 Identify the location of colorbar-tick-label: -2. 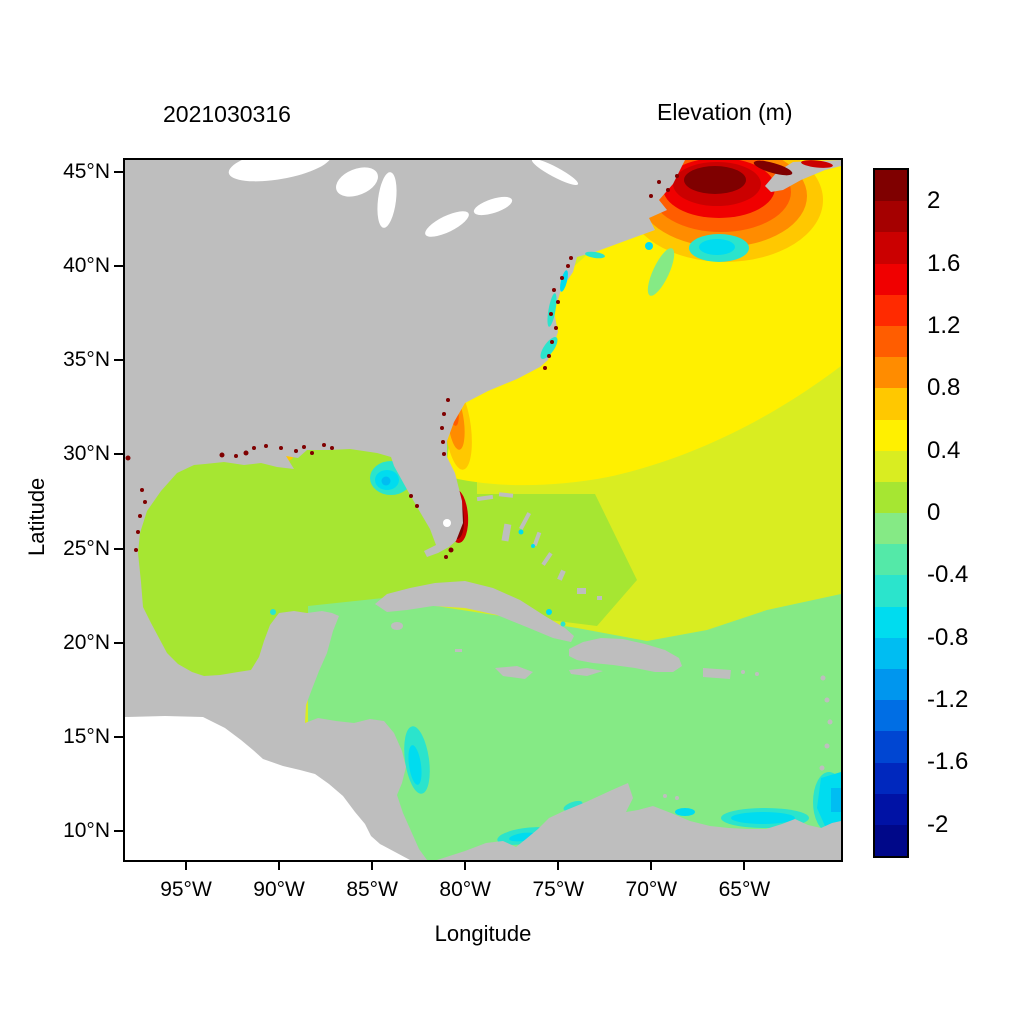
(938, 824).